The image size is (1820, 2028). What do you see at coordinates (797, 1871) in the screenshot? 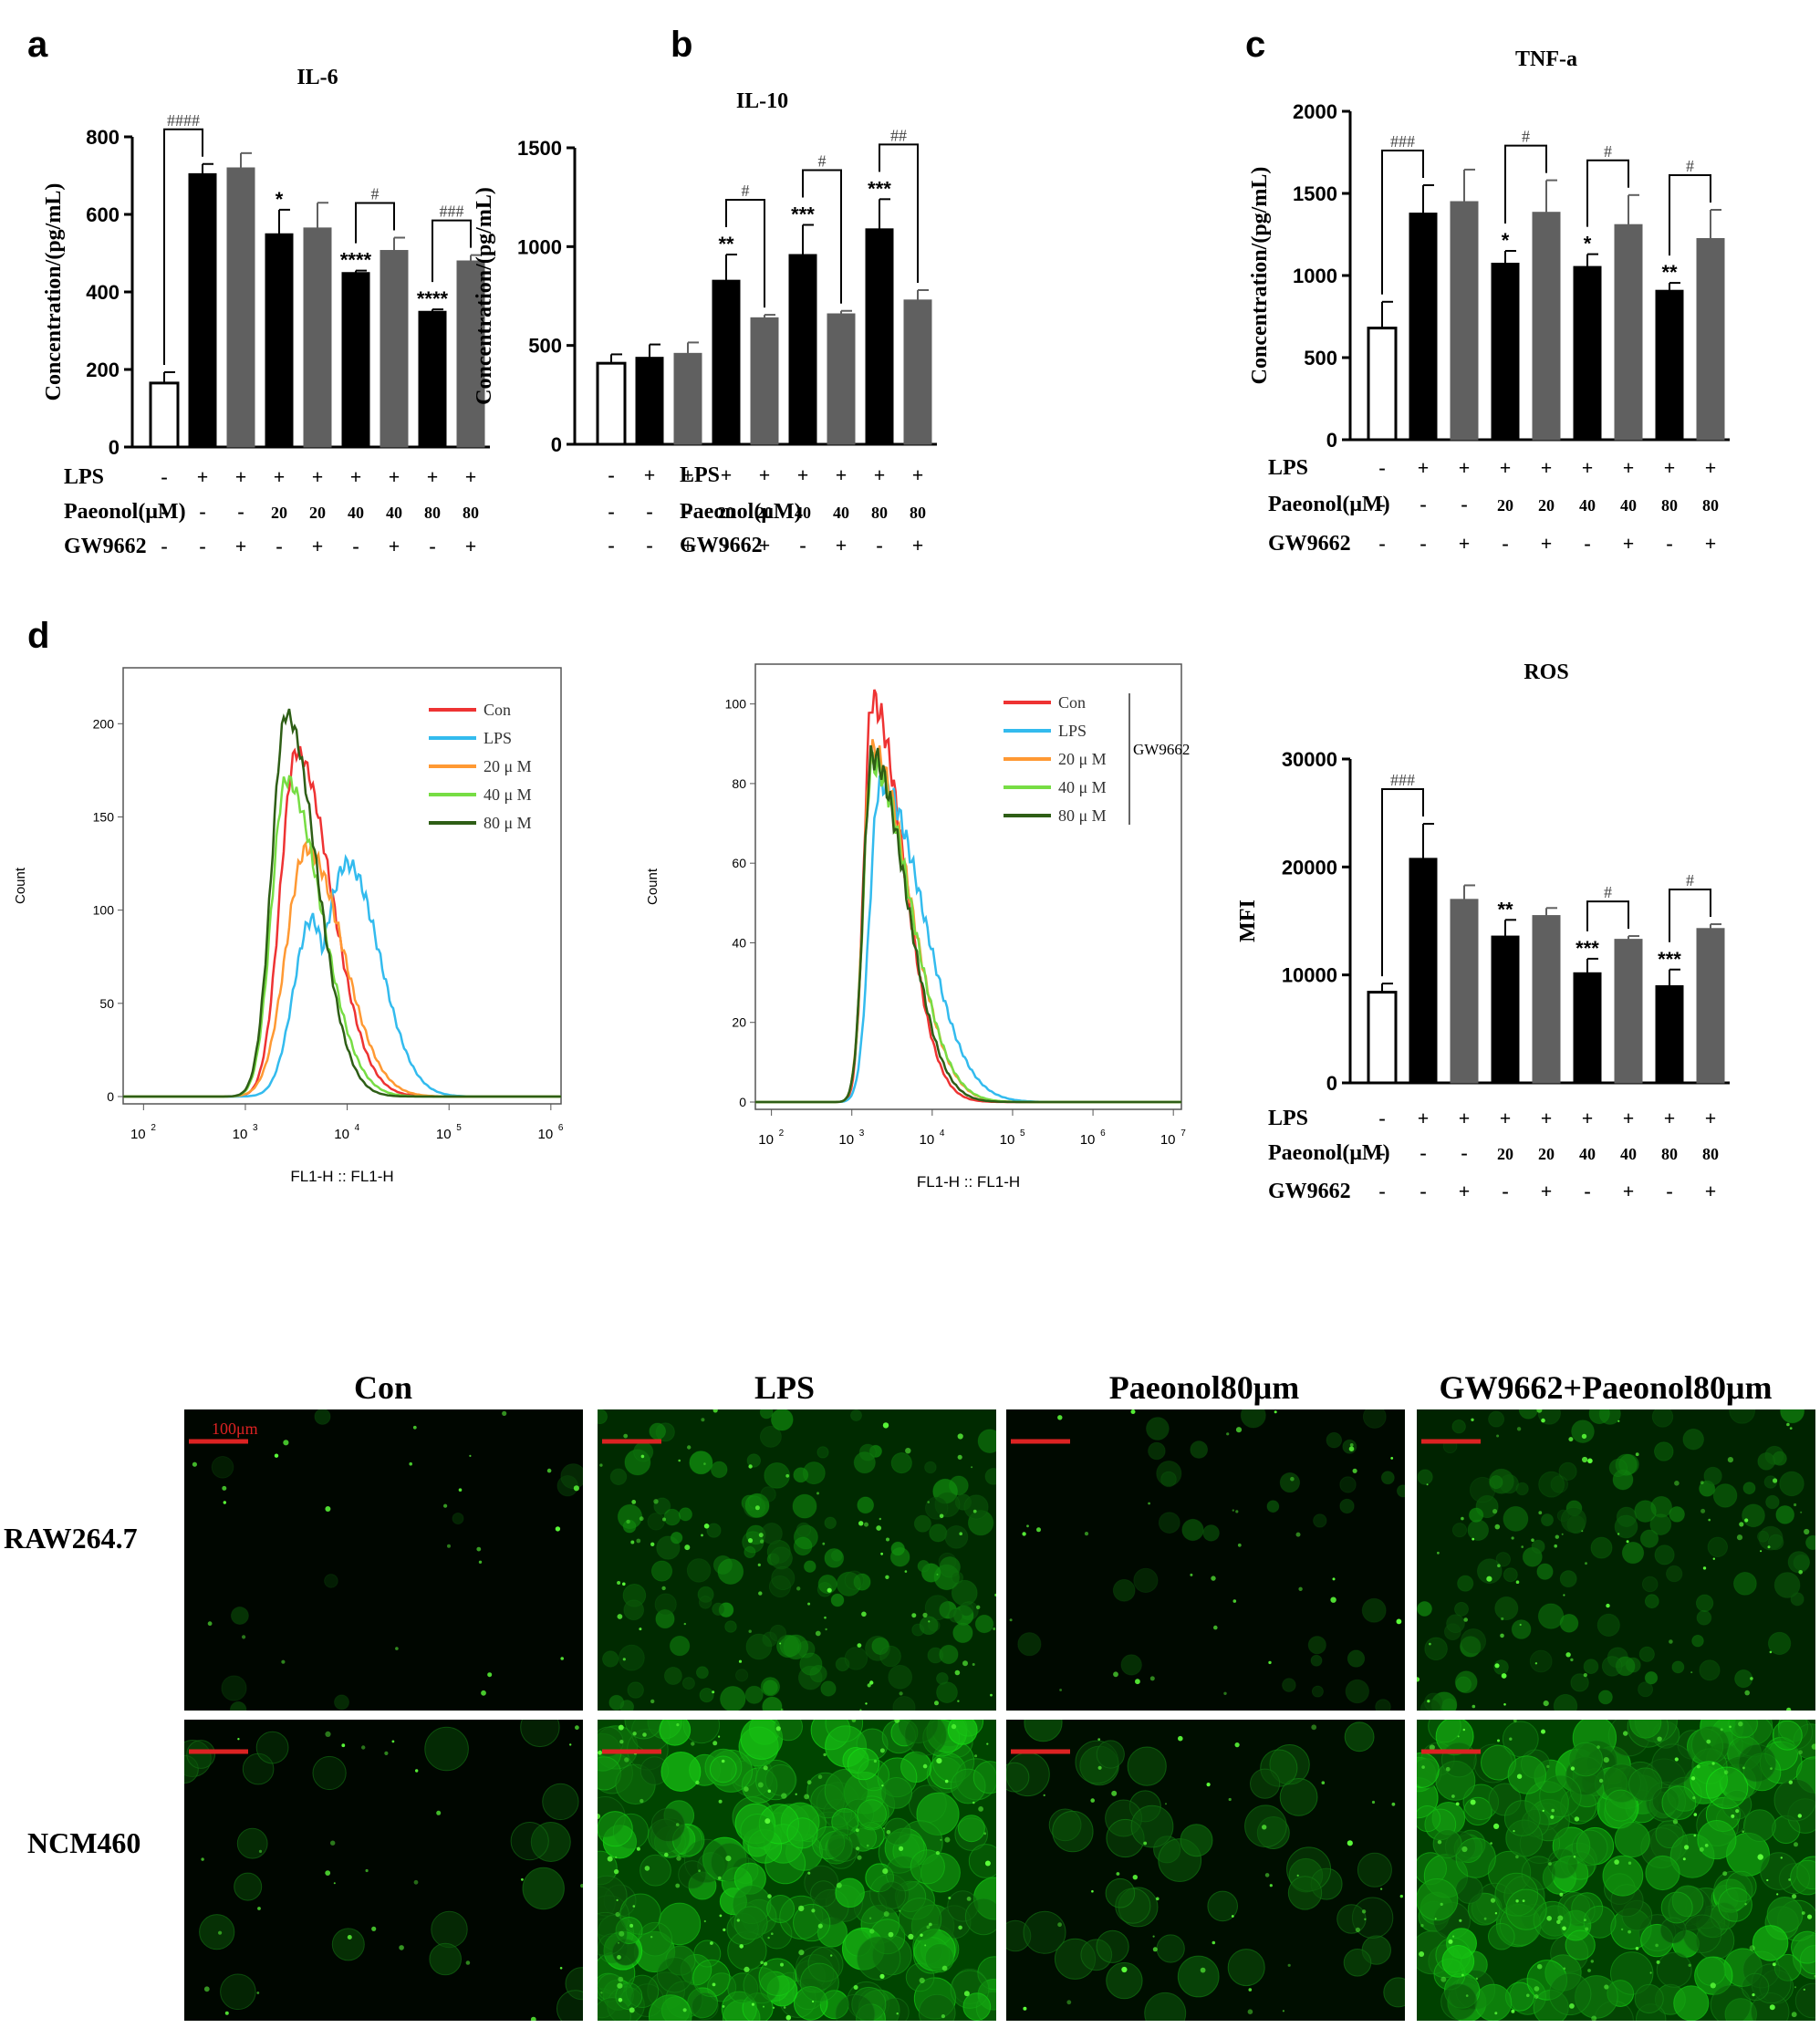
I see `micrograph-r1c1` at bounding box center [797, 1871].